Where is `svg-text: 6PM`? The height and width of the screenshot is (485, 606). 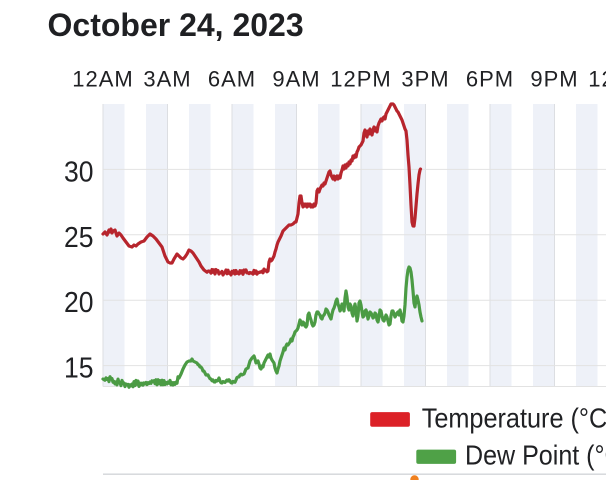 svg-text: 6PM is located at coordinates (490, 79).